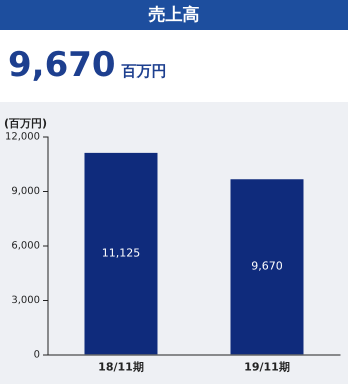  What do you see at coordinates (87, 65) in the screenshot?
I see `chart-subtitle: 9,670 百万円` at bounding box center [87, 65].